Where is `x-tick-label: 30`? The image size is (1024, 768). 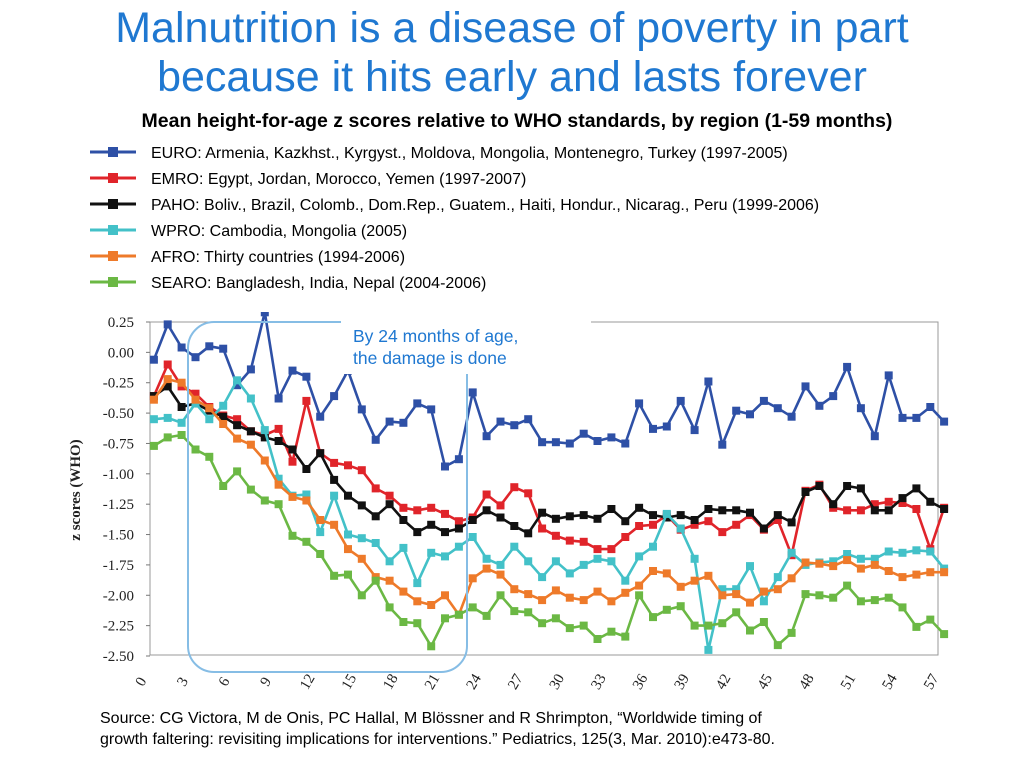 x-tick-label: 30 is located at coordinates (557, 682).